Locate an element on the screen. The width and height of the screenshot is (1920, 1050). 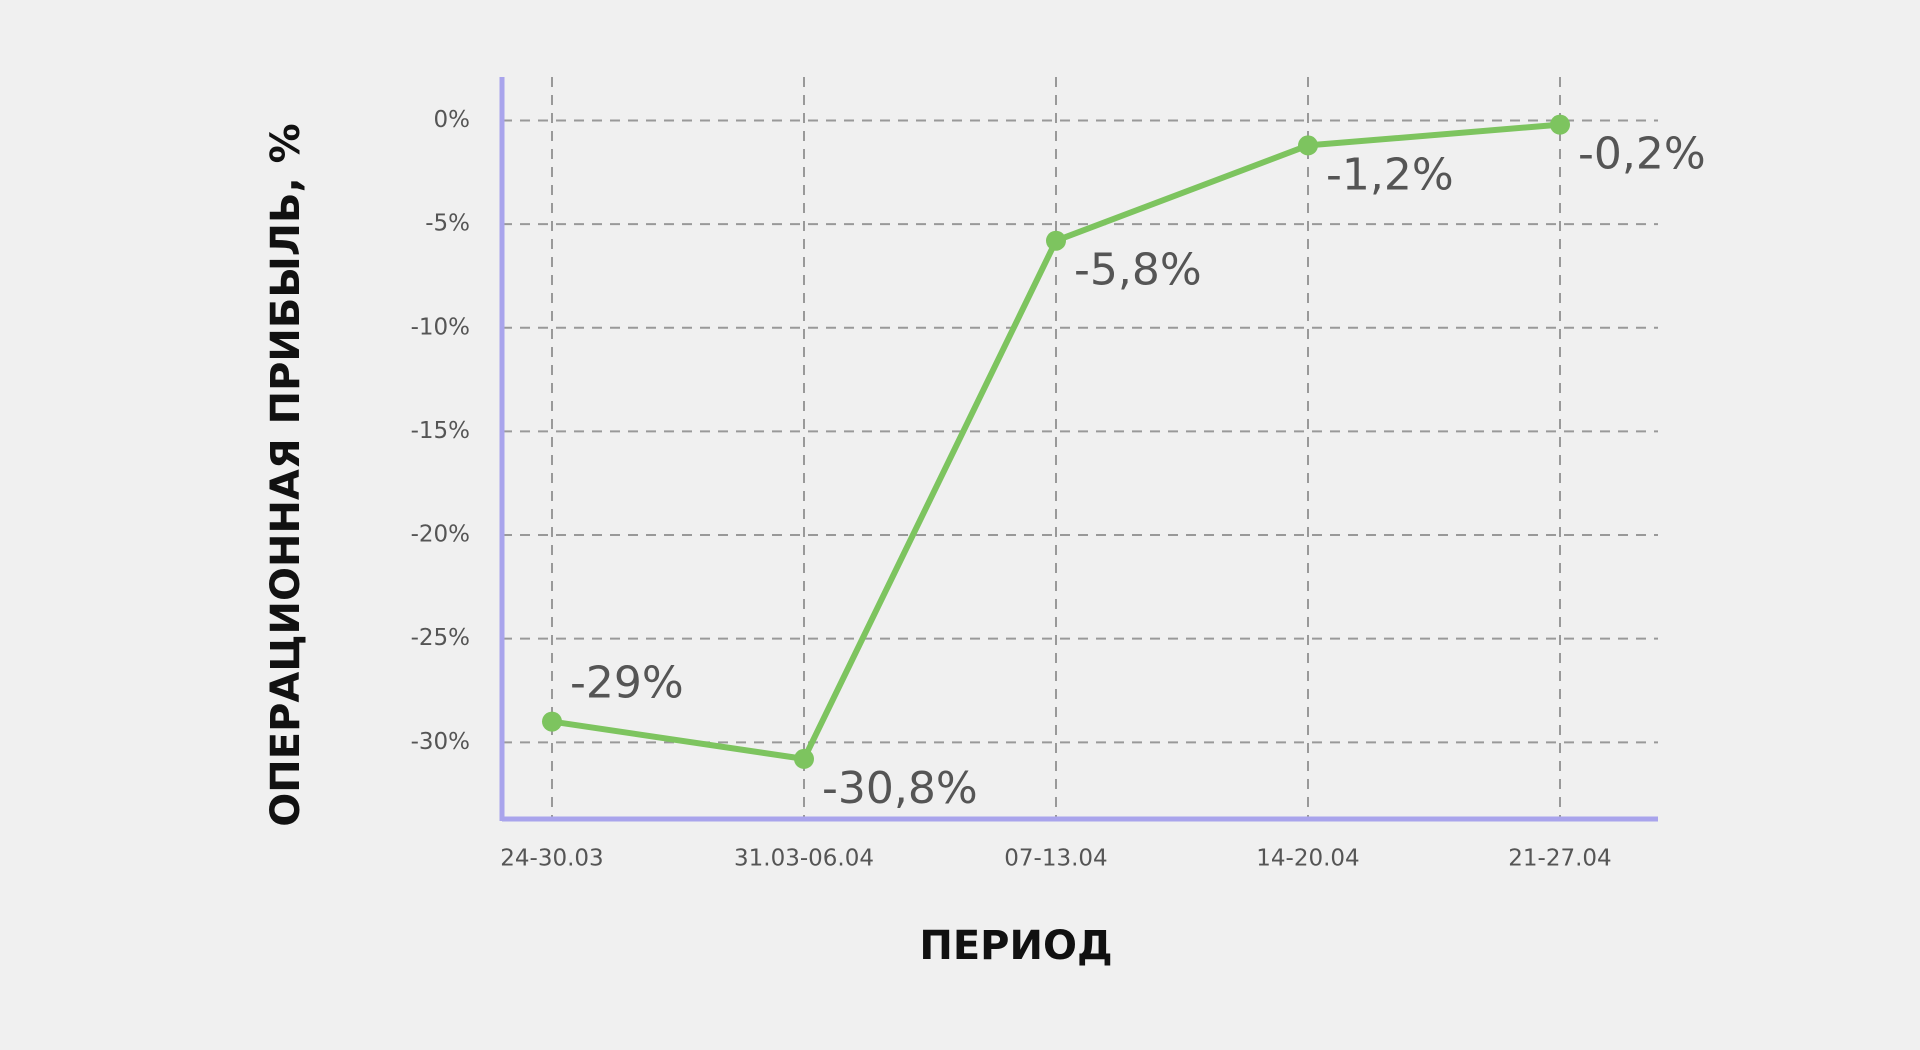
y-tick-label: -5% is located at coordinates (447, 224).